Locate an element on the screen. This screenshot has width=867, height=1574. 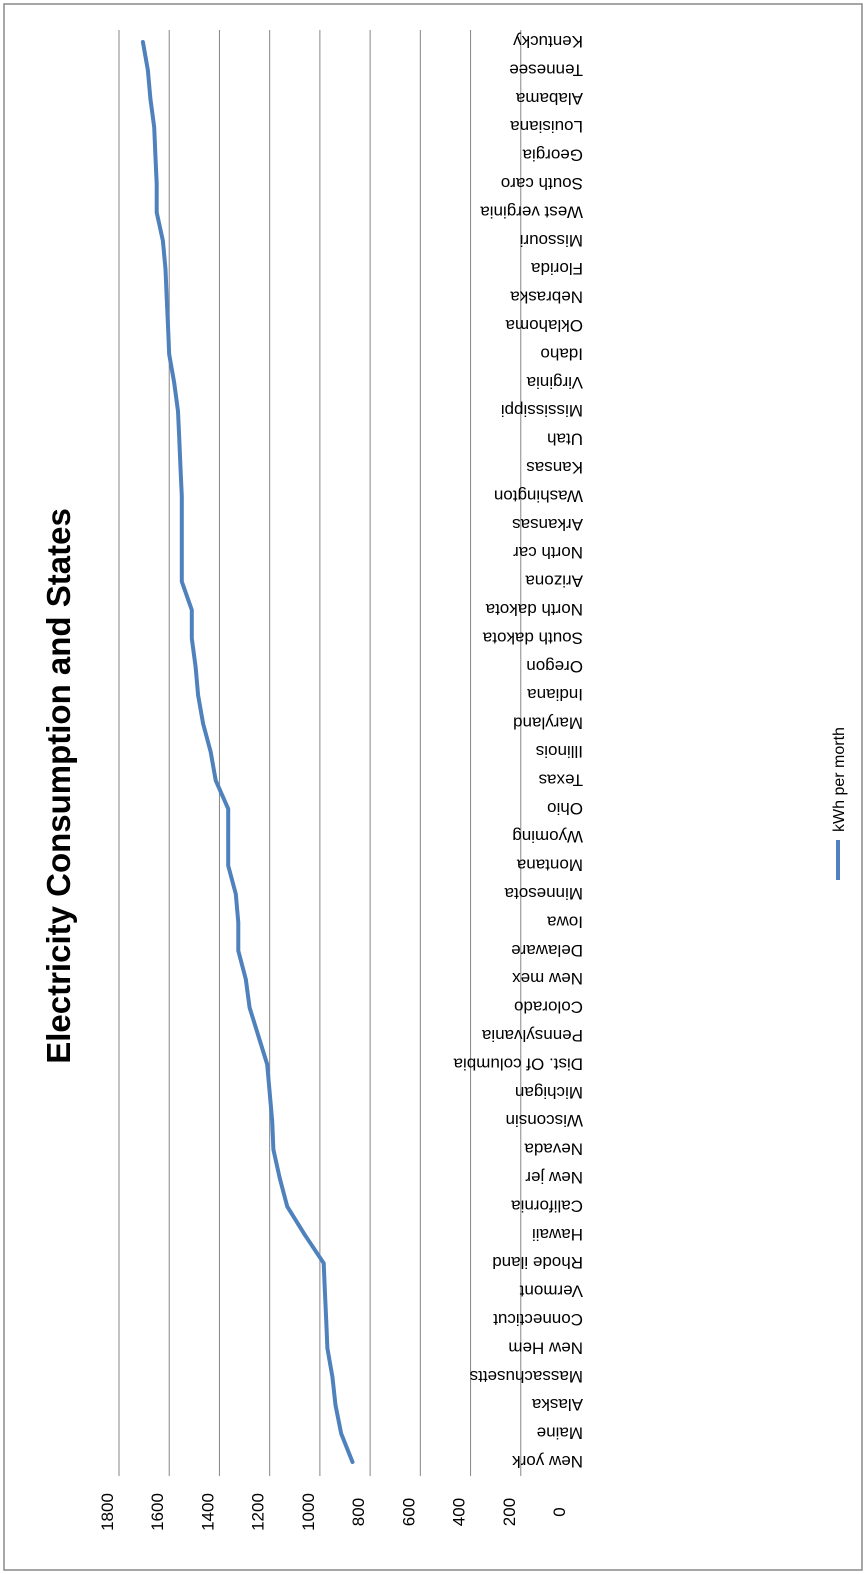
category-label: Illinois is located at coordinates (559, 751).